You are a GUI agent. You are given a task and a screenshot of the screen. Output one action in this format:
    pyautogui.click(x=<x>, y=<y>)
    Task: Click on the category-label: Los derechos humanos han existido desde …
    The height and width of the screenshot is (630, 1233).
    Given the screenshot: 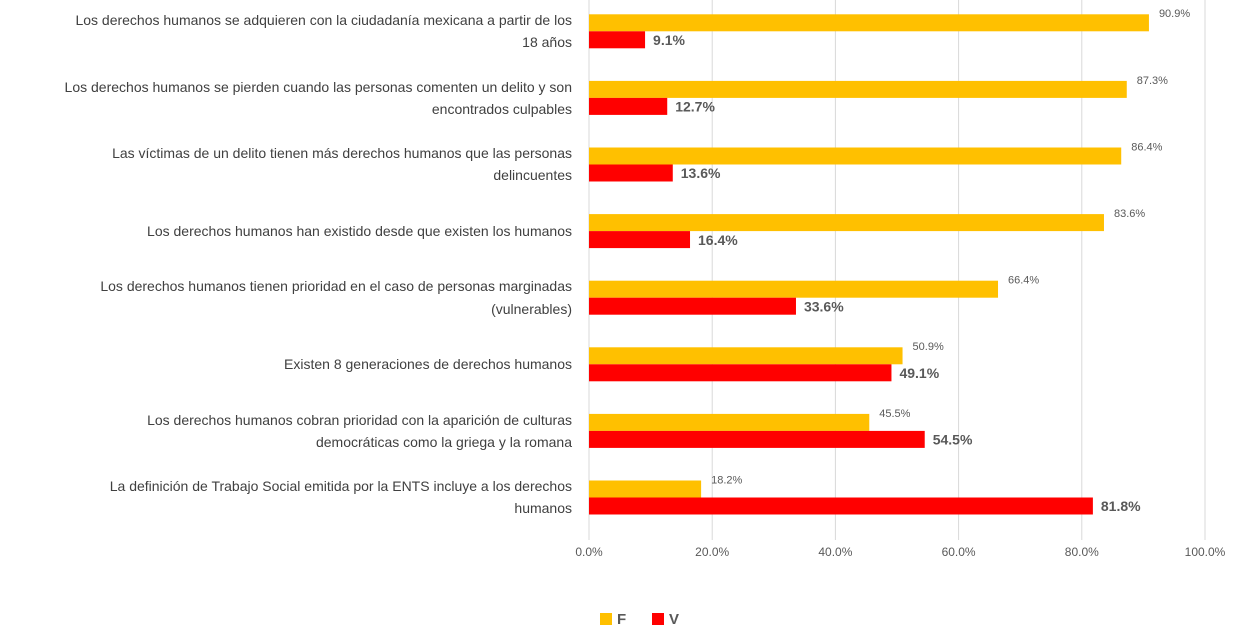 What is the action you would take?
    pyautogui.click(x=359, y=230)
    